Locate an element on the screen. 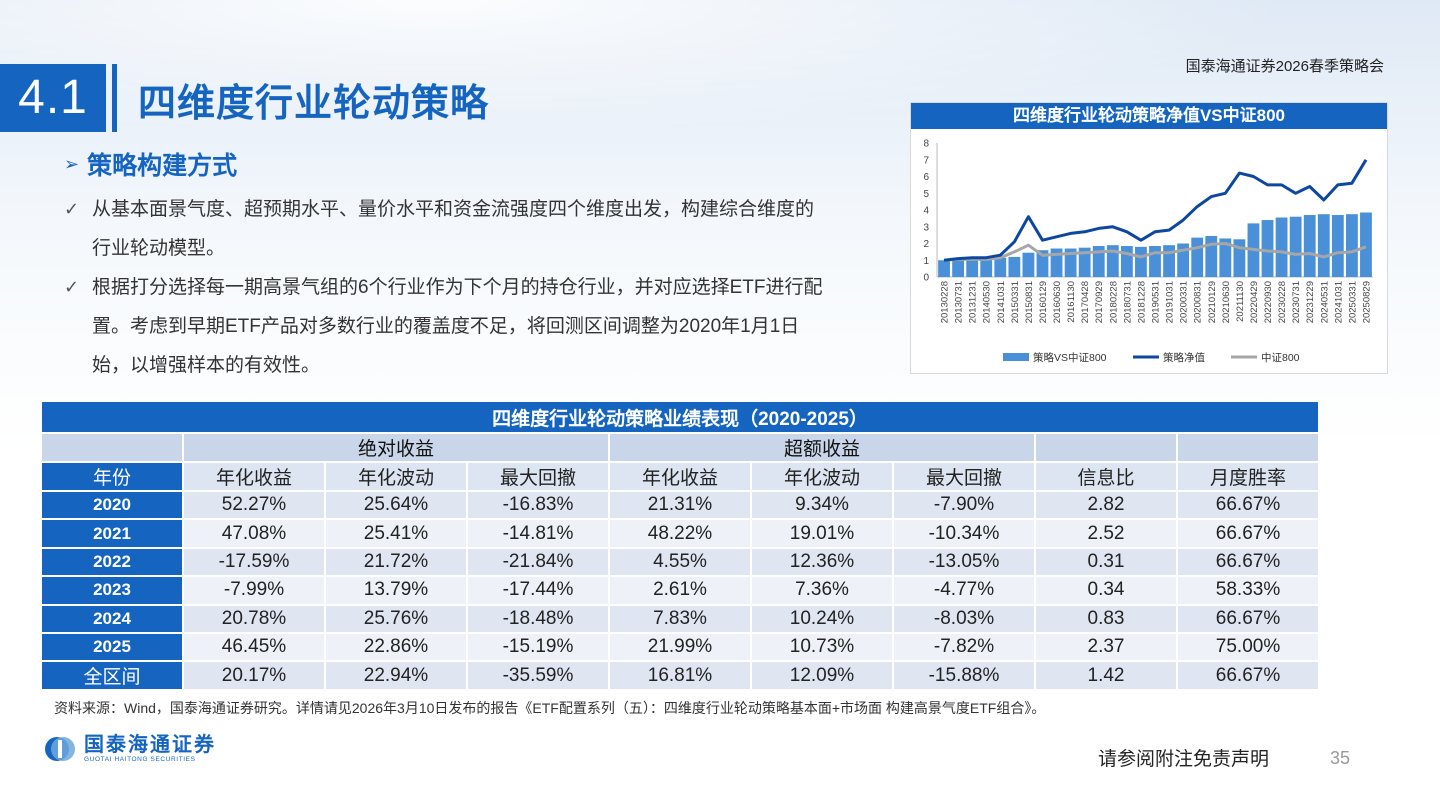  legend-label: 策略VS中证800 is located at coordinates (1070, 357).